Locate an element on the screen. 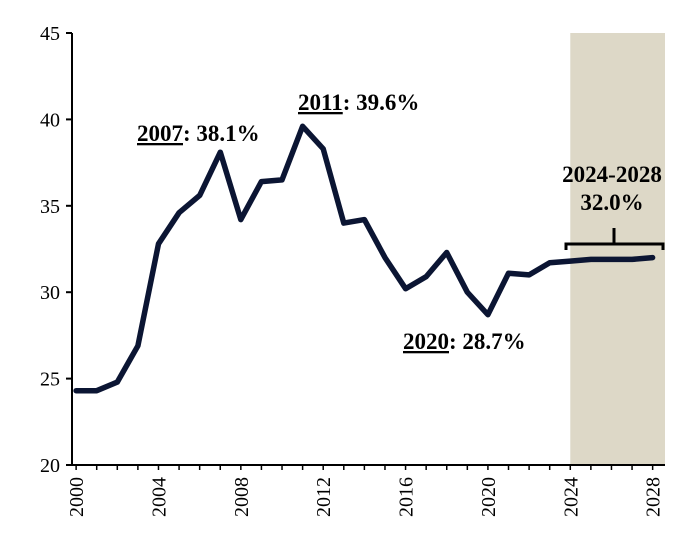 The width and height of the screenshot is (700, 558). y-tick-label: 20 is located at coordinates (50, 466).